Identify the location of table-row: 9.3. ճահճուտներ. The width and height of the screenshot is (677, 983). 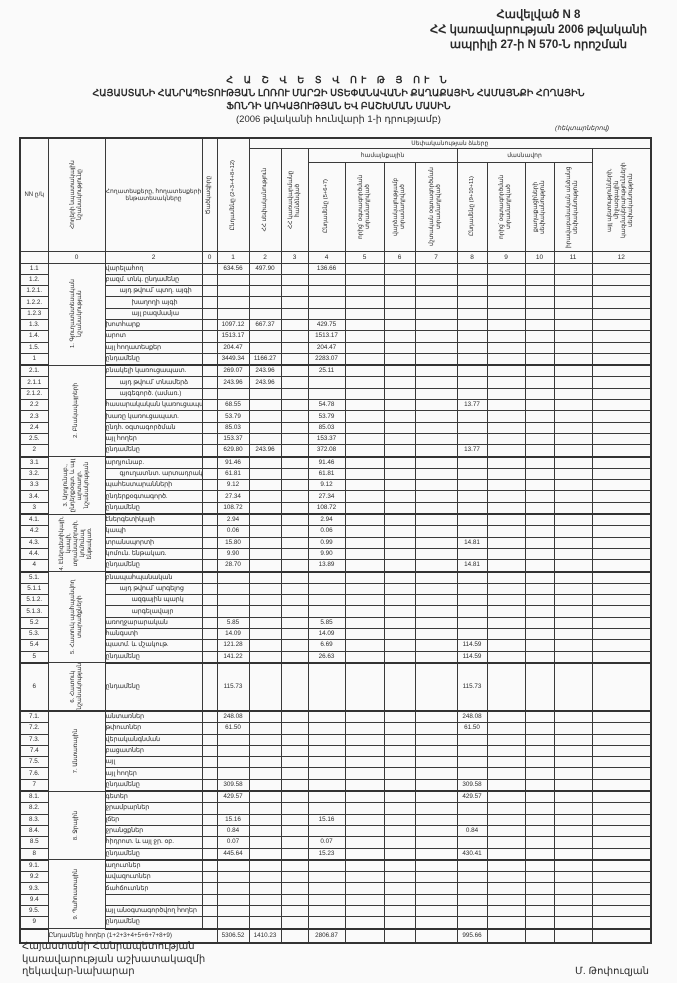
(335, 888).